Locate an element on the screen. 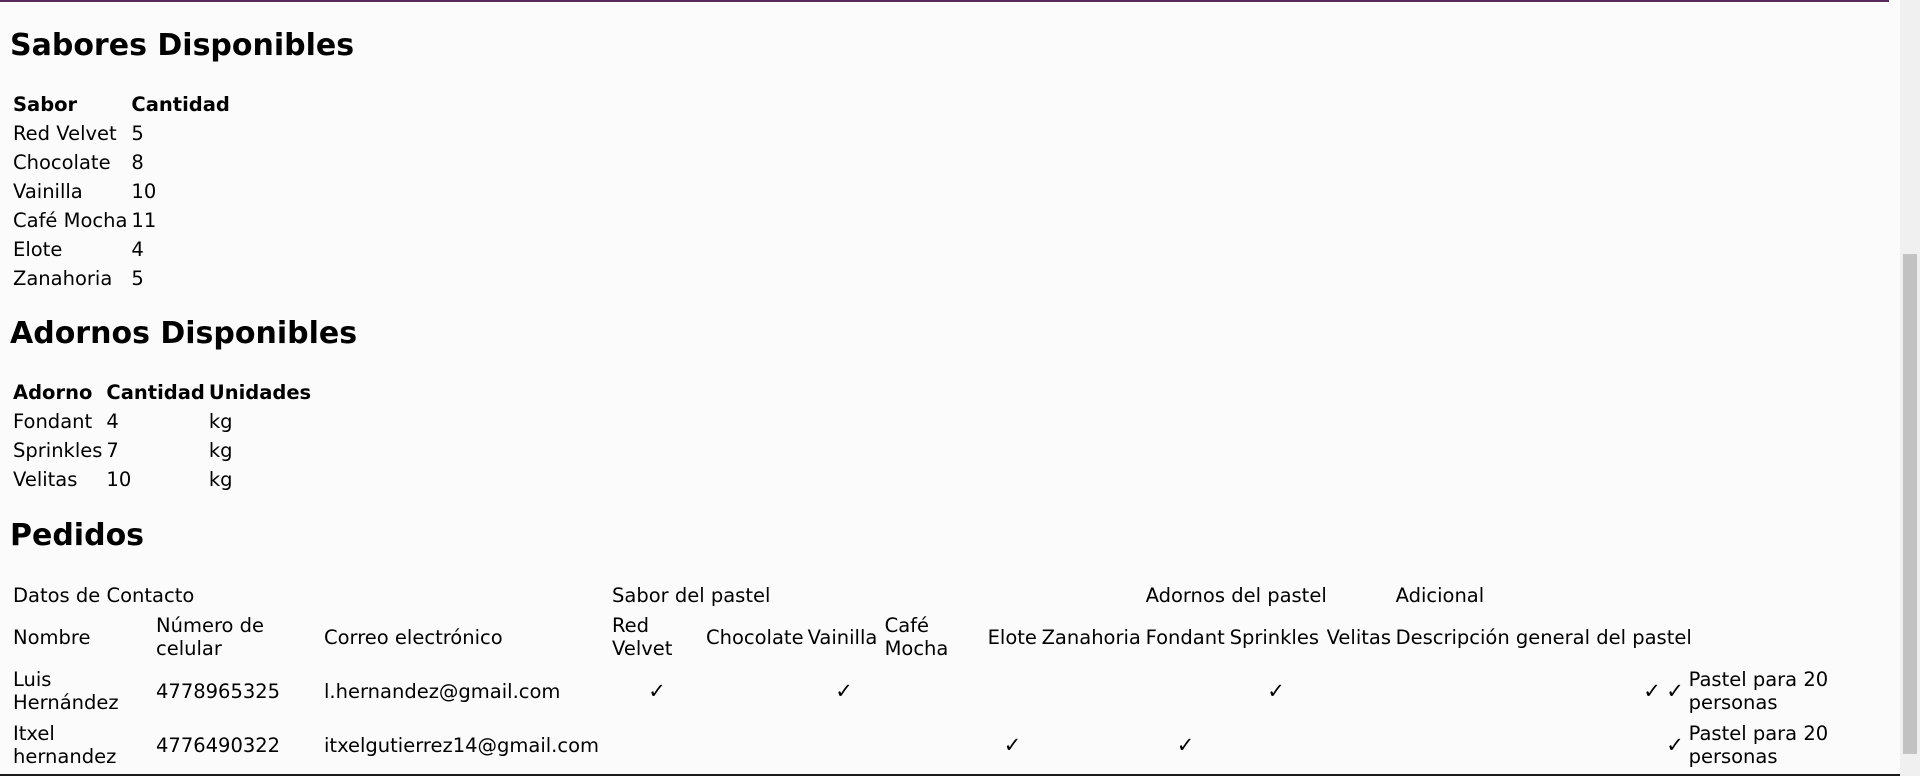 The height and width of the screenshot is (776, 1920). table-header-row: Sabor Cantidad is located at coordinates (121, 104).